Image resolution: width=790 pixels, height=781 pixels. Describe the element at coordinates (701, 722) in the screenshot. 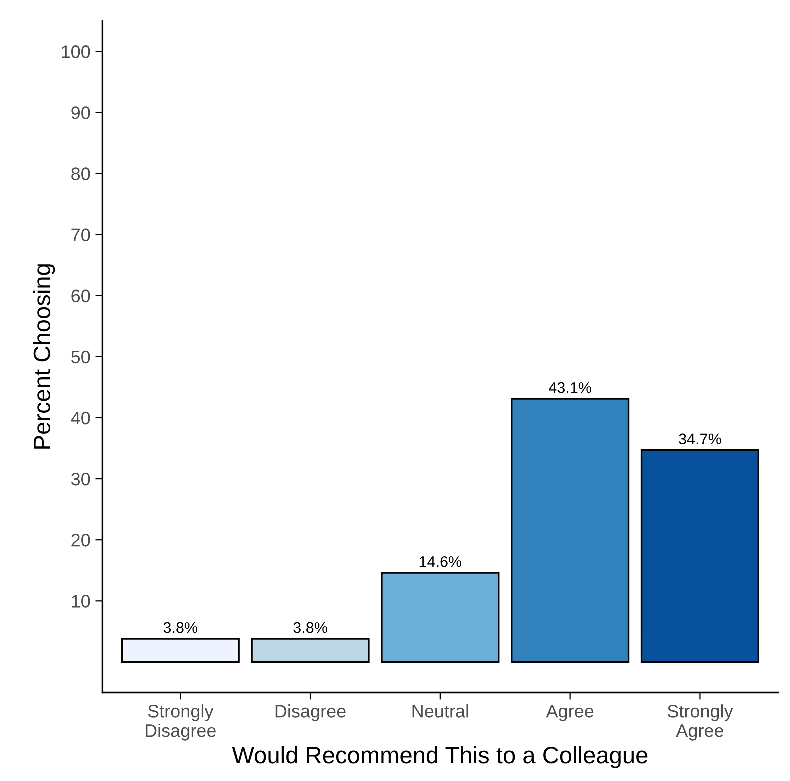

I see `x-tick-label: Strongly Agree` at that location.